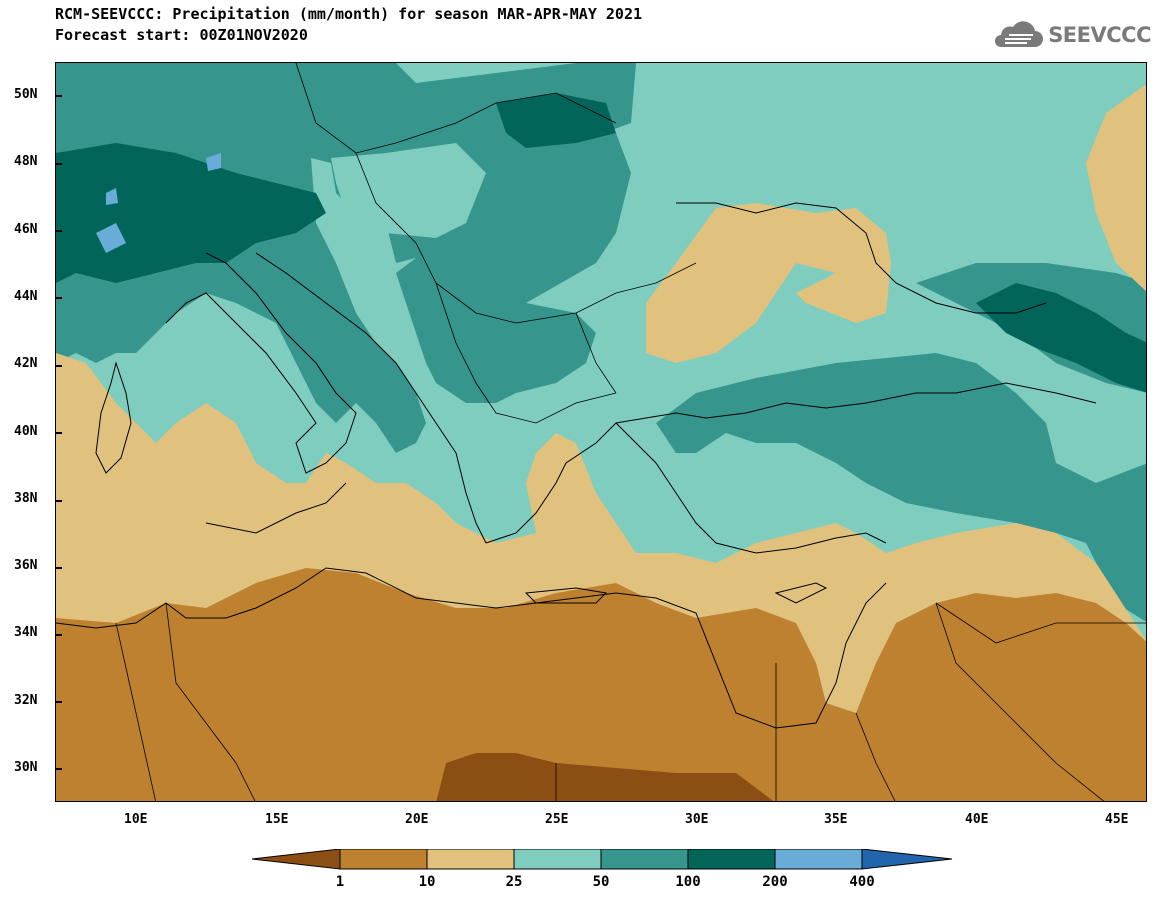  Describe the element at coordinates (836, 819) in the screenshot. I see `lon-label: 35E` at that location.